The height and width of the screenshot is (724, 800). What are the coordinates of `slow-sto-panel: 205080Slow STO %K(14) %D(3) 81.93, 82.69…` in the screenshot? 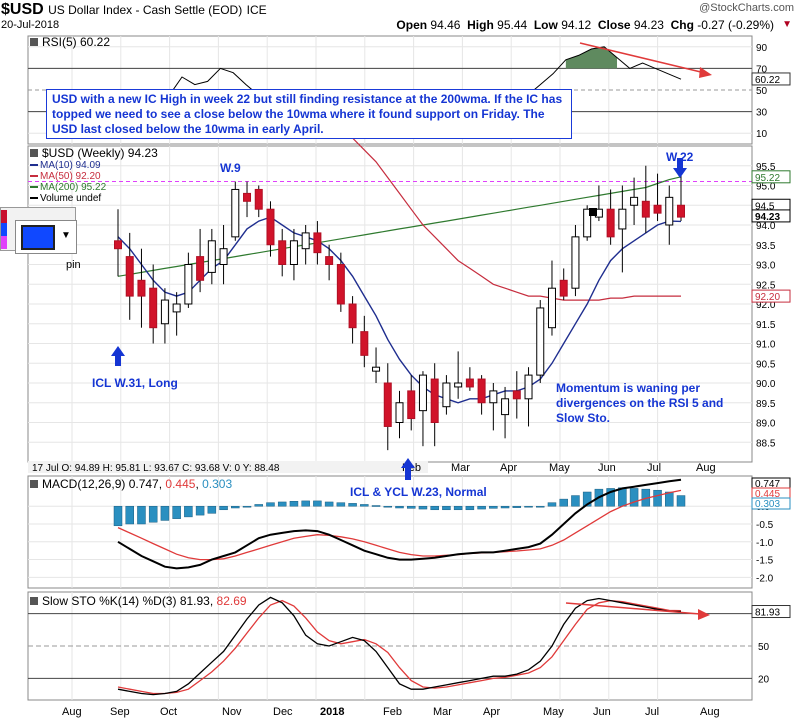 It's located at (409, 646).